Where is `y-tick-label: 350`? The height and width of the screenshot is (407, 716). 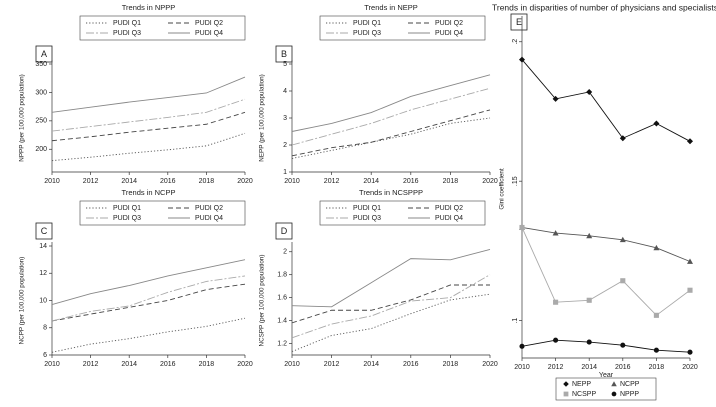 y-tick-label: 350 is located at coordinates (41, 64).